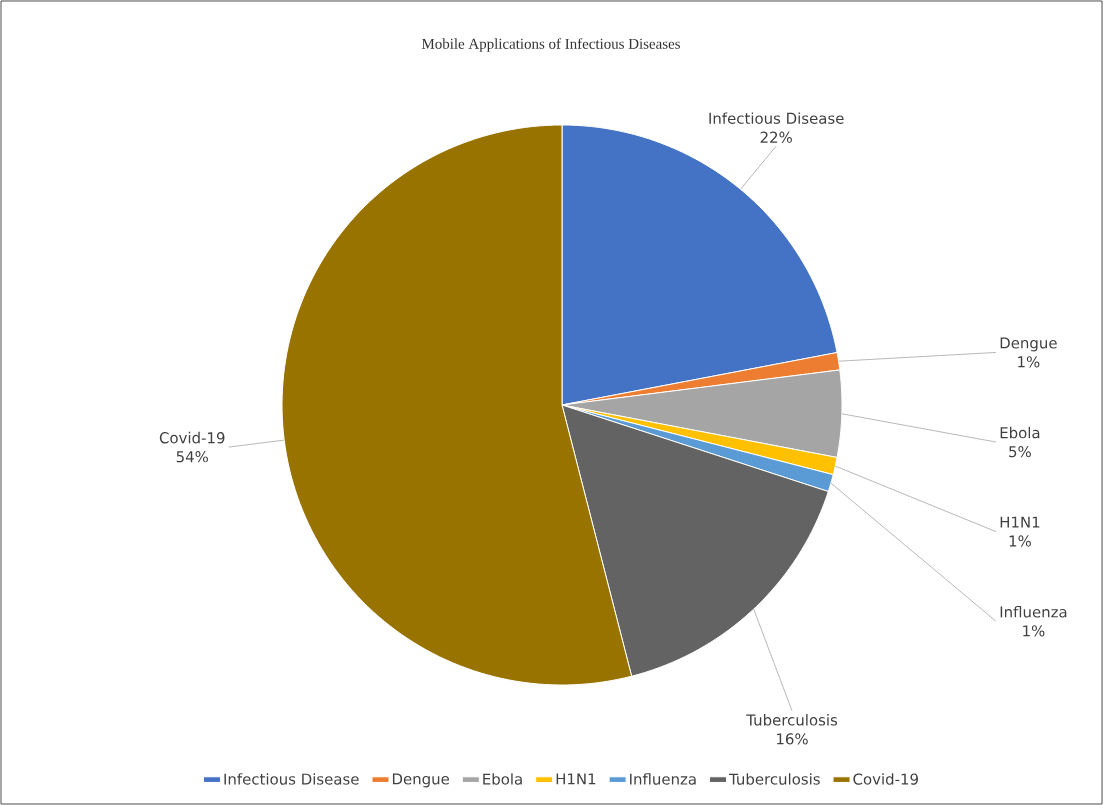 This screenshot has height=805, width=1103. What do you see at coordinates (1020, 522) in the screenshot?
I see `slice-label: H1N1` at bounding box center [1020, 522].